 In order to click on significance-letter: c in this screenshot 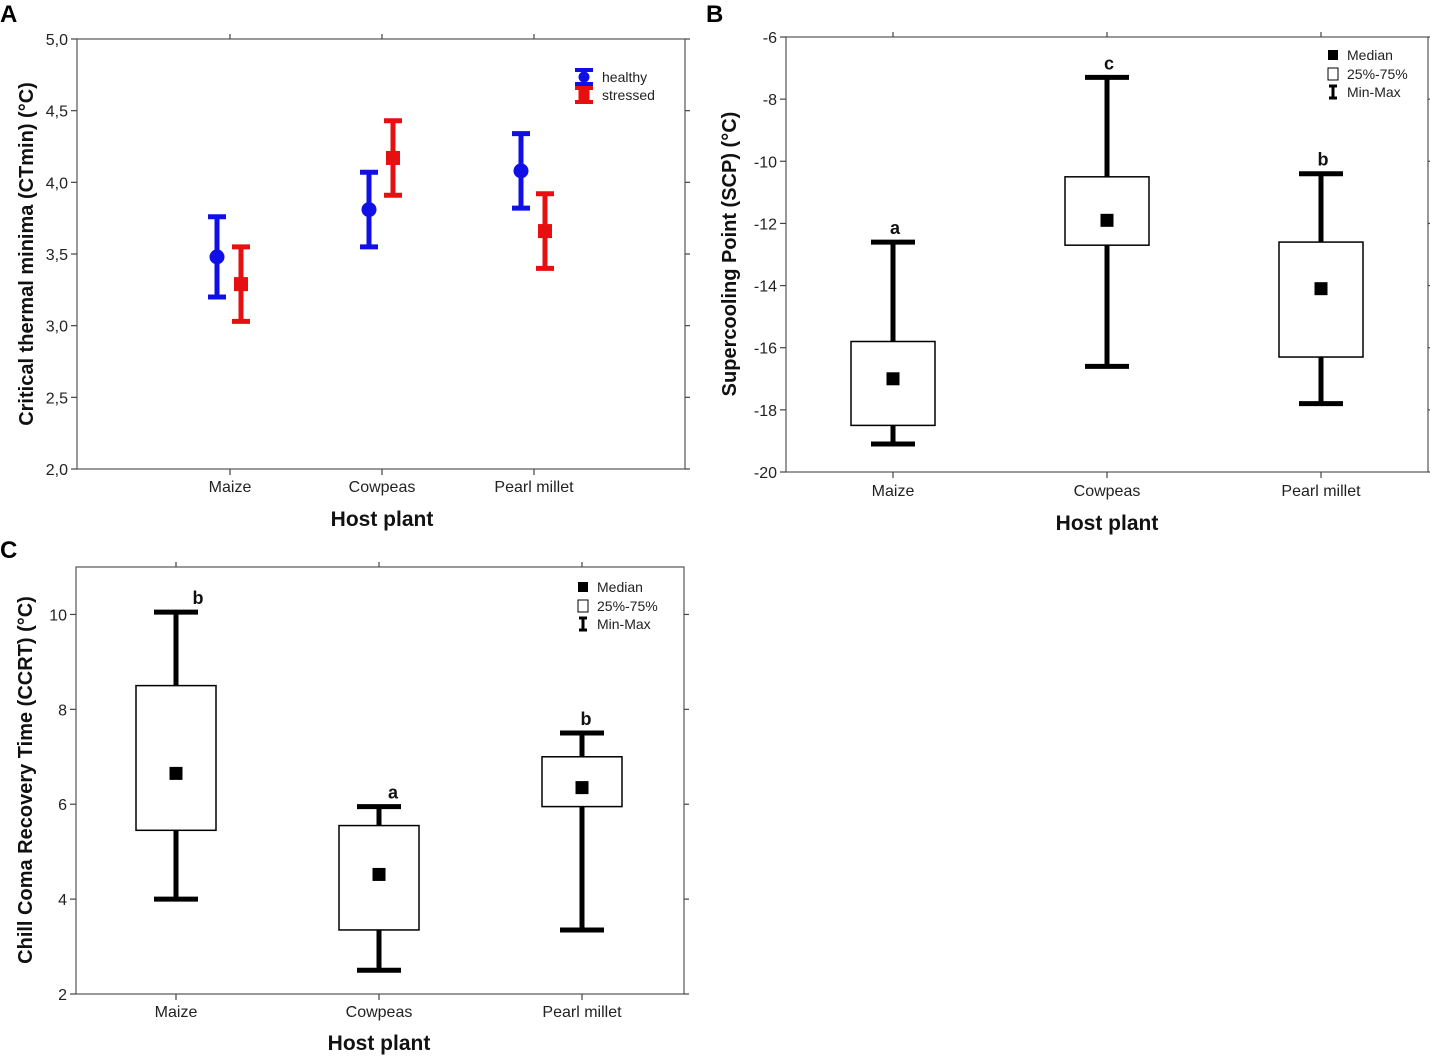, I will do `click(1109, 63)`.